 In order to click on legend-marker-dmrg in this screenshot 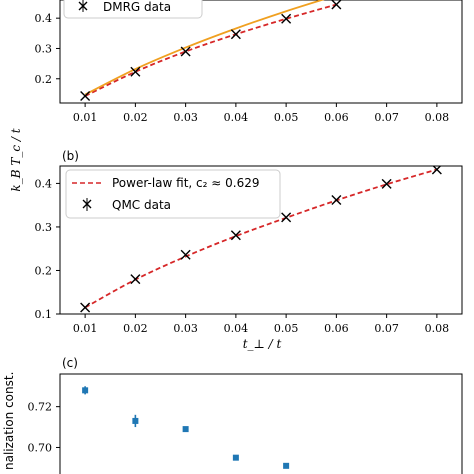, I will do `click(83, 6)`.